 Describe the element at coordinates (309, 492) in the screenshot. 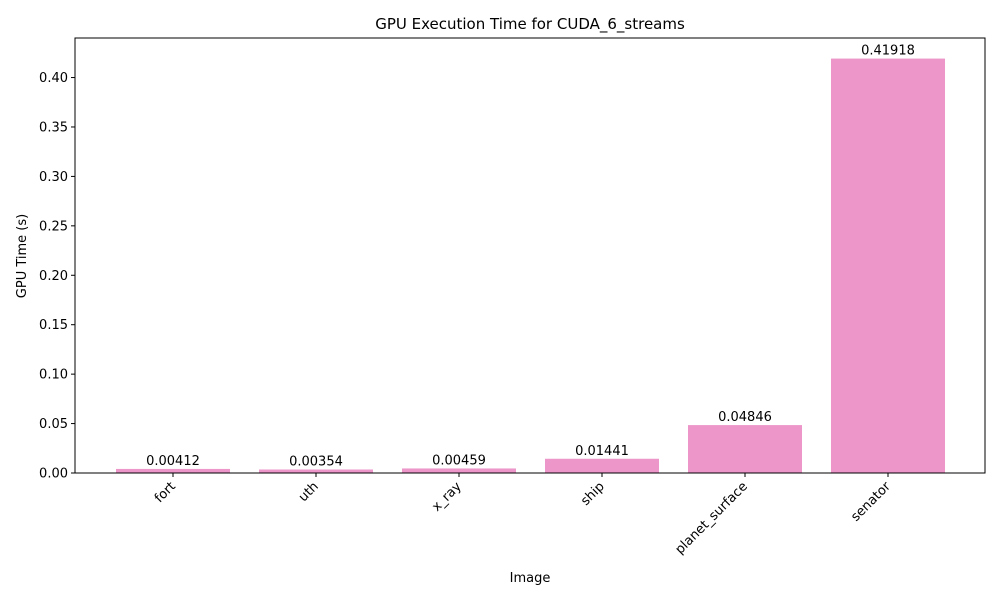

I see `x-tick-label-uth: uth` at that location.